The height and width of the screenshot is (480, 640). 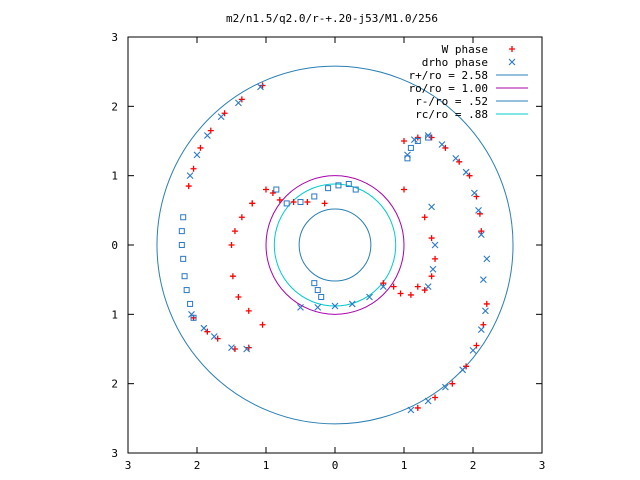 What do you see at coordinates (114, 384) in the screenshot?
I see `y-tick-label: 2` at bounding box center [114, 384].